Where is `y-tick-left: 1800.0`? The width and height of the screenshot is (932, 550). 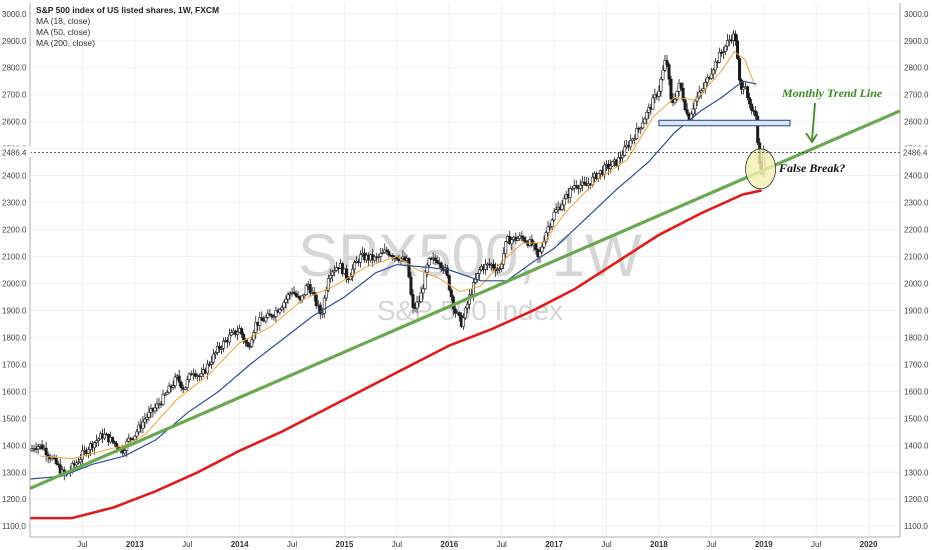 y-tick-left: 1800.0 is located at coordinates (14, 337).